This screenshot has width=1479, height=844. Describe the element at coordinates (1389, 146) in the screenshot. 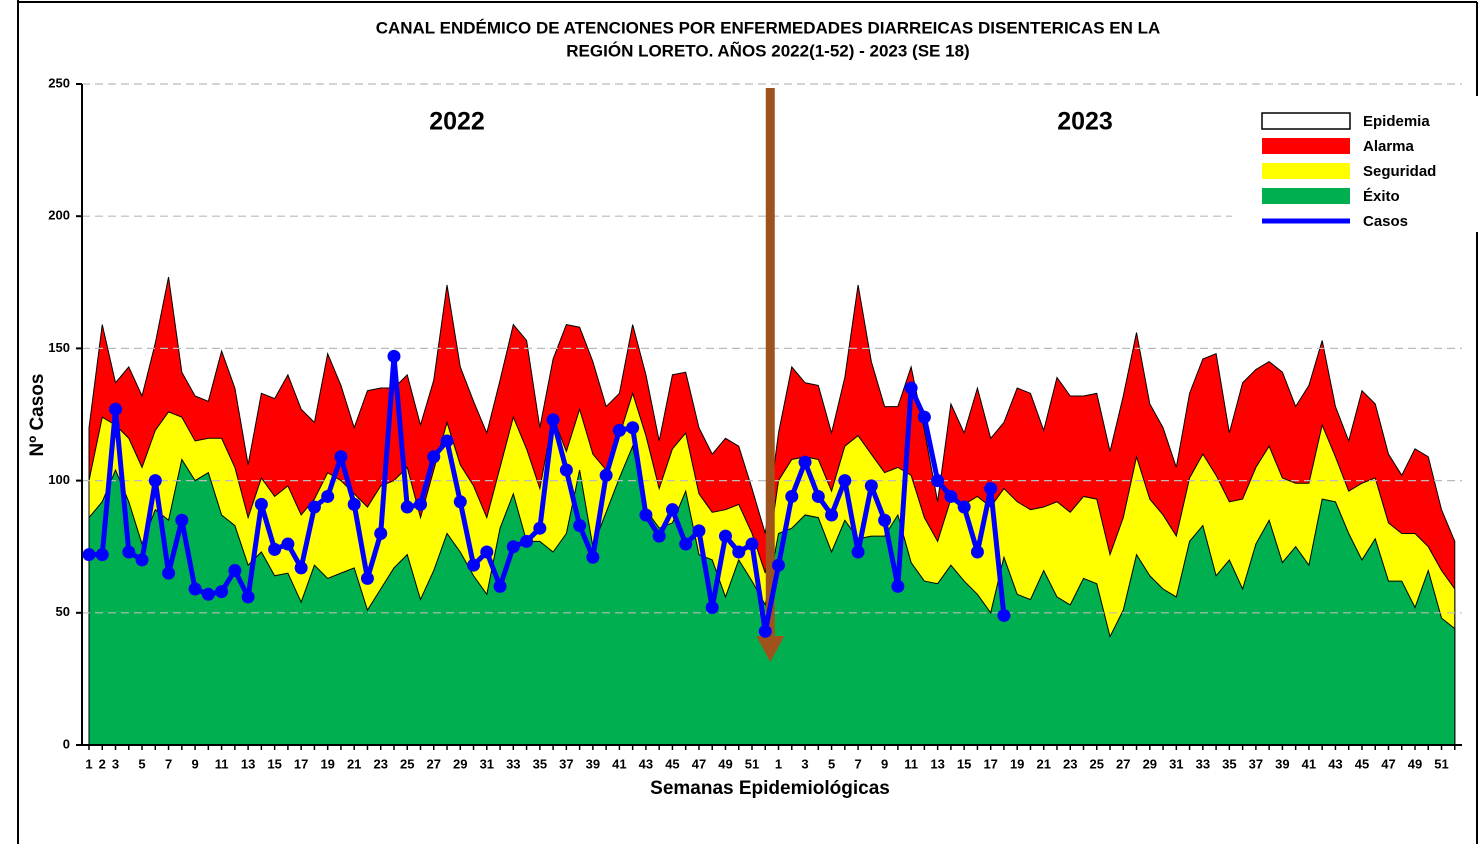

I see `legend-label: Alarma` at that location.